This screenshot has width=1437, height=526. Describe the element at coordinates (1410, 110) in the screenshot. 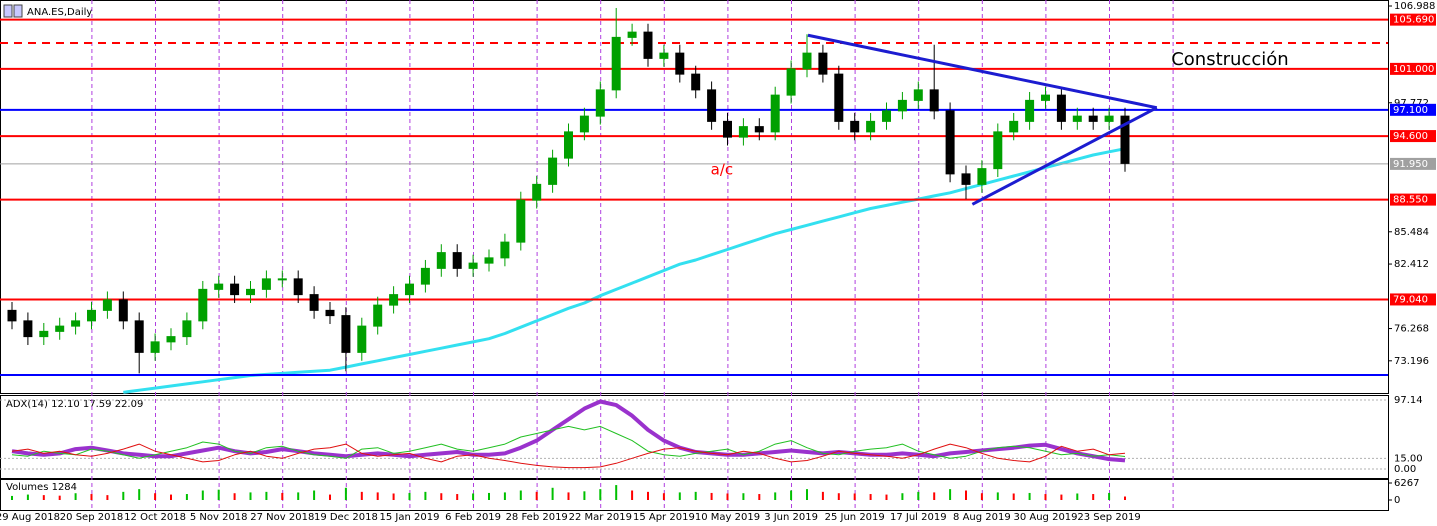

I see `level-label: 97.100` at that location.